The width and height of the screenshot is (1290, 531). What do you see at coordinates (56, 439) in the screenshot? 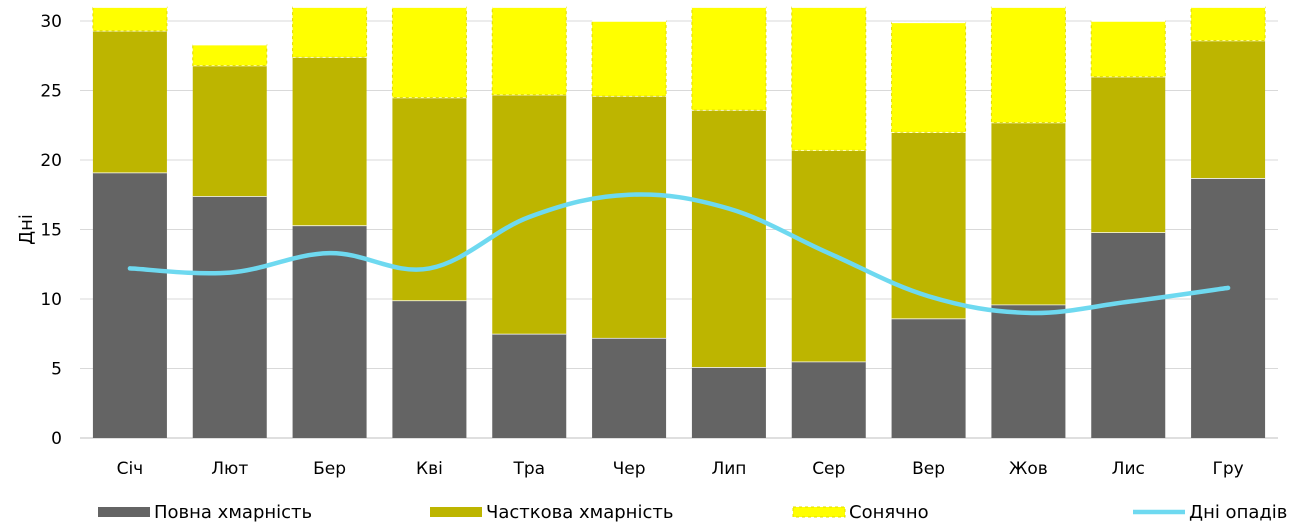
I see `y-tick-label: 0` at bounding box center [56, 439].